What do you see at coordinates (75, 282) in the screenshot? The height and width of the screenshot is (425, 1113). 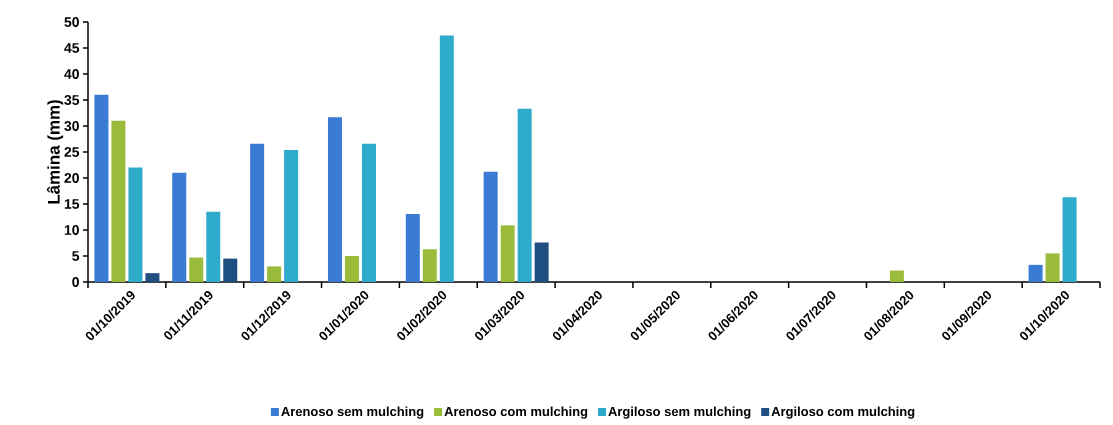 I see `y-tick-label: 0` at bounding box center [75, 282].